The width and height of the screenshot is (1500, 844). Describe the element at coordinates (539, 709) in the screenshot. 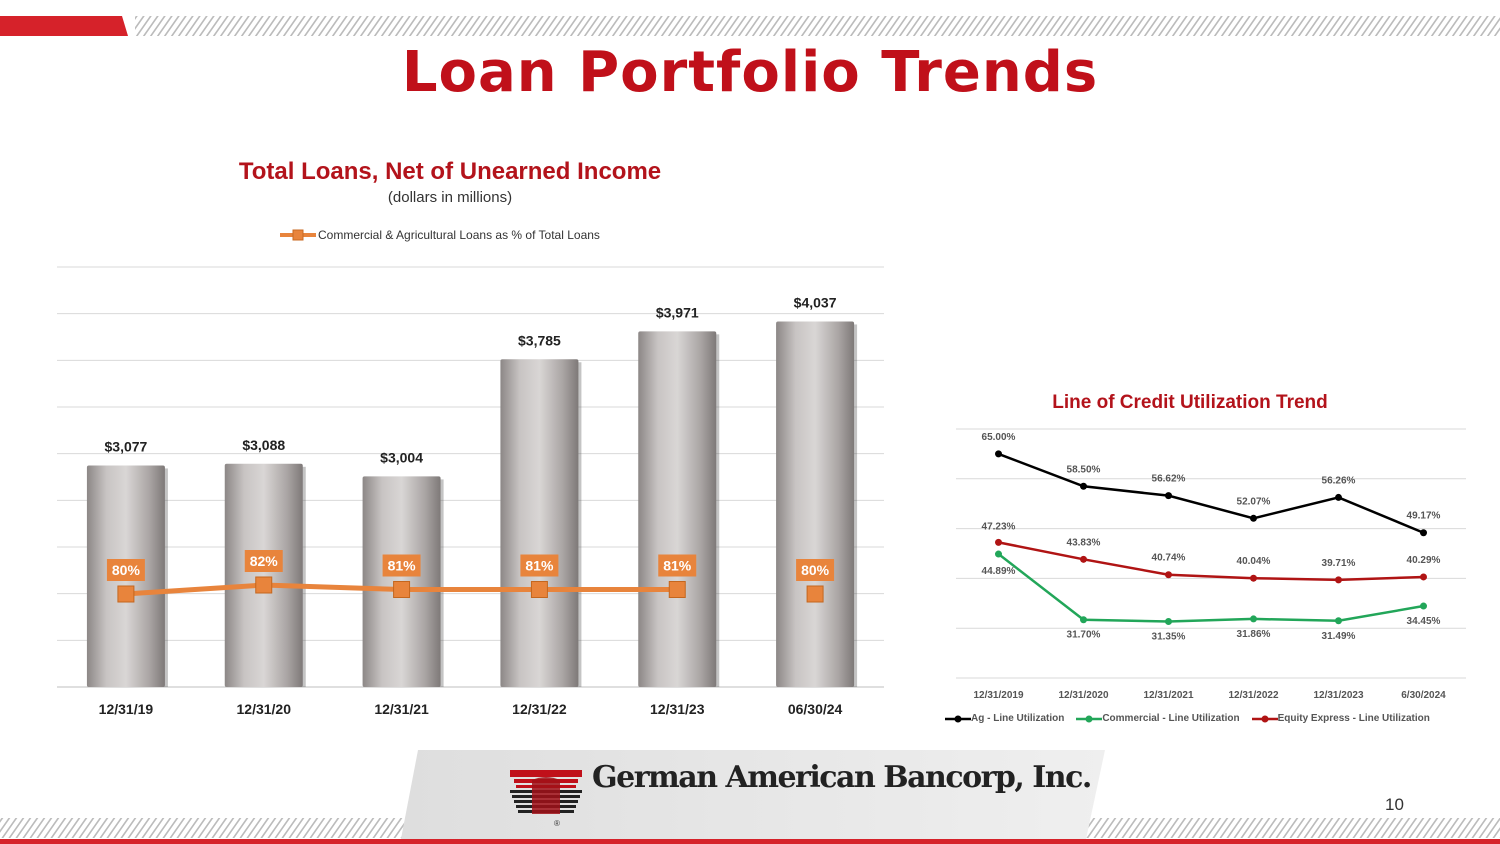

I see `x-tick-label: 12/31/22` at that location.